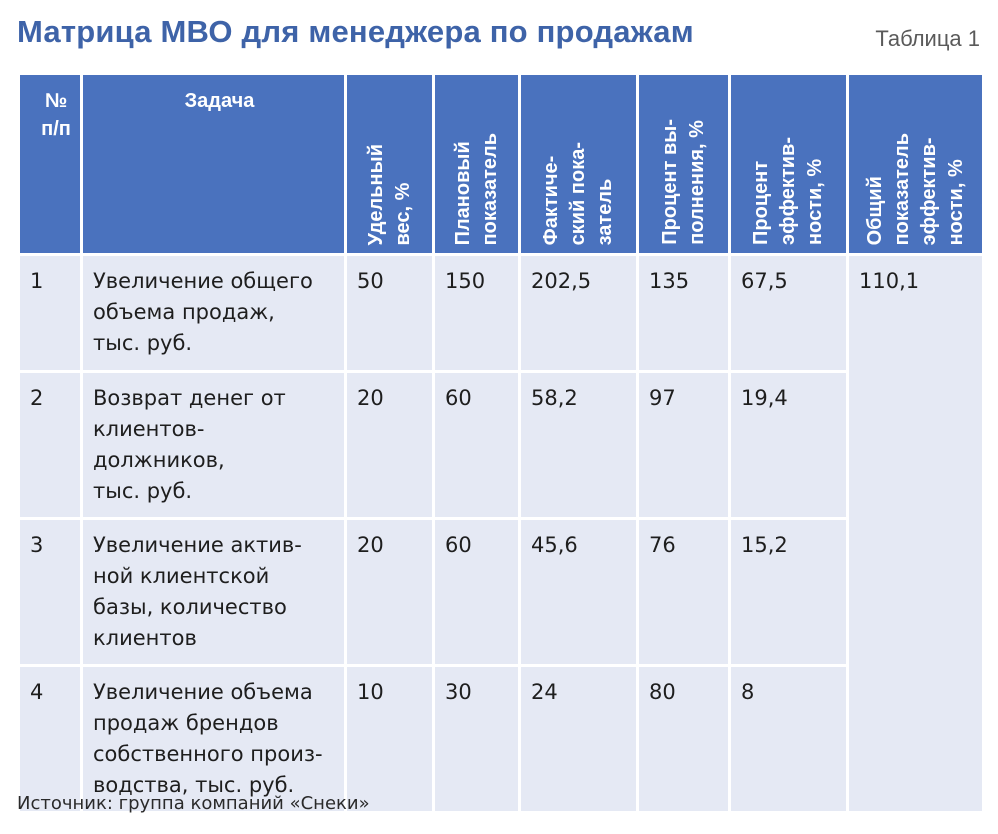 The image size is (998, 834). I want to click on header-efficiency: Процент эффектив- ности, %, so click(788, 164).